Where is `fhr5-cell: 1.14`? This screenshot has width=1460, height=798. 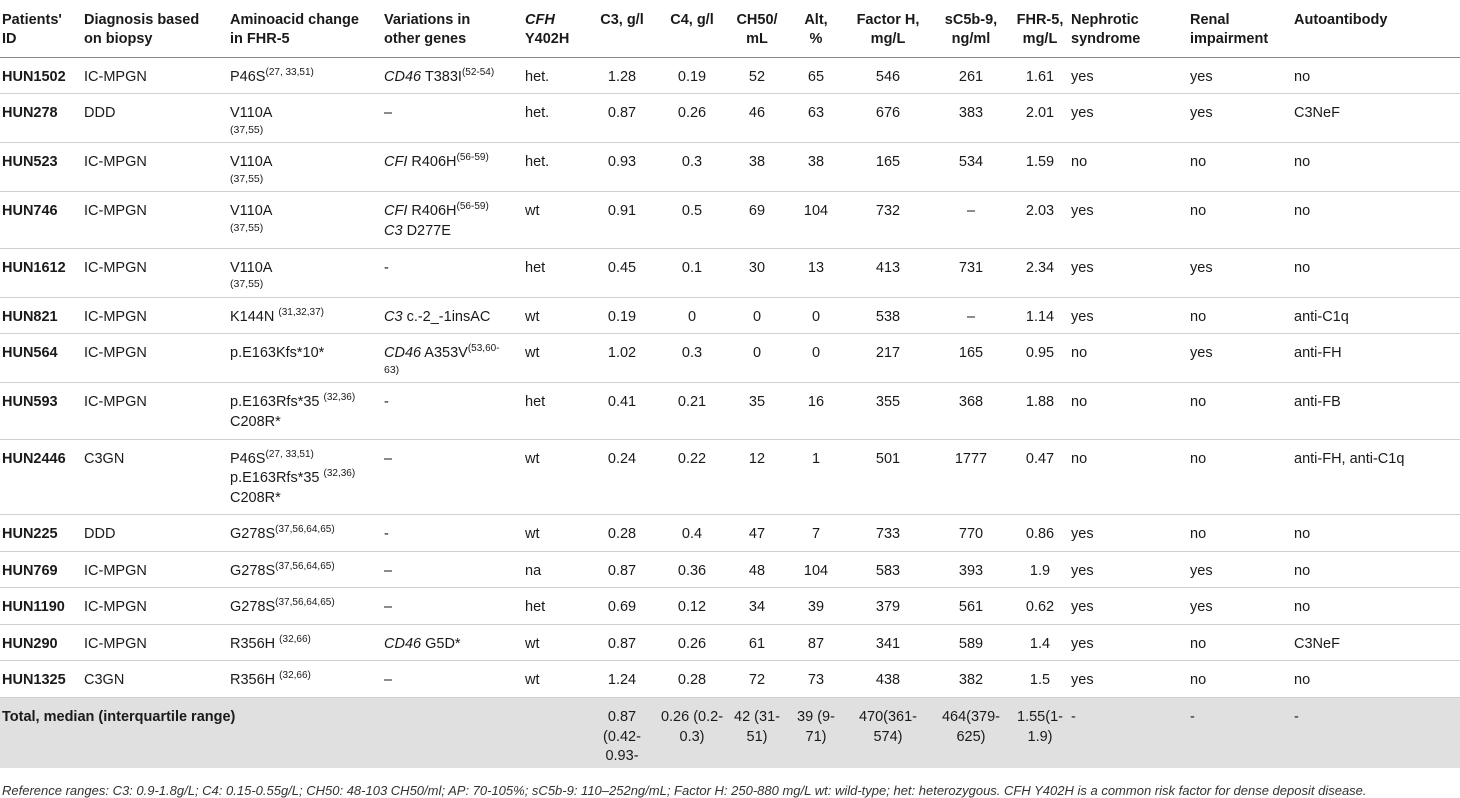 fhr5-cell: 1.14 is located at coordinates (1040, 316).